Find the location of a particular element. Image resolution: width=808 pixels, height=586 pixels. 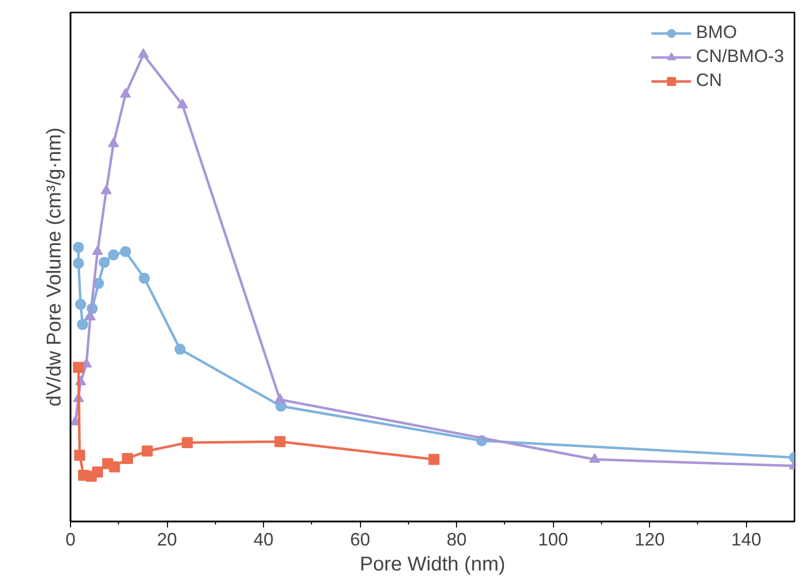

x-axis-title: Pore Width (nm) is located at coordinates (433, 565).